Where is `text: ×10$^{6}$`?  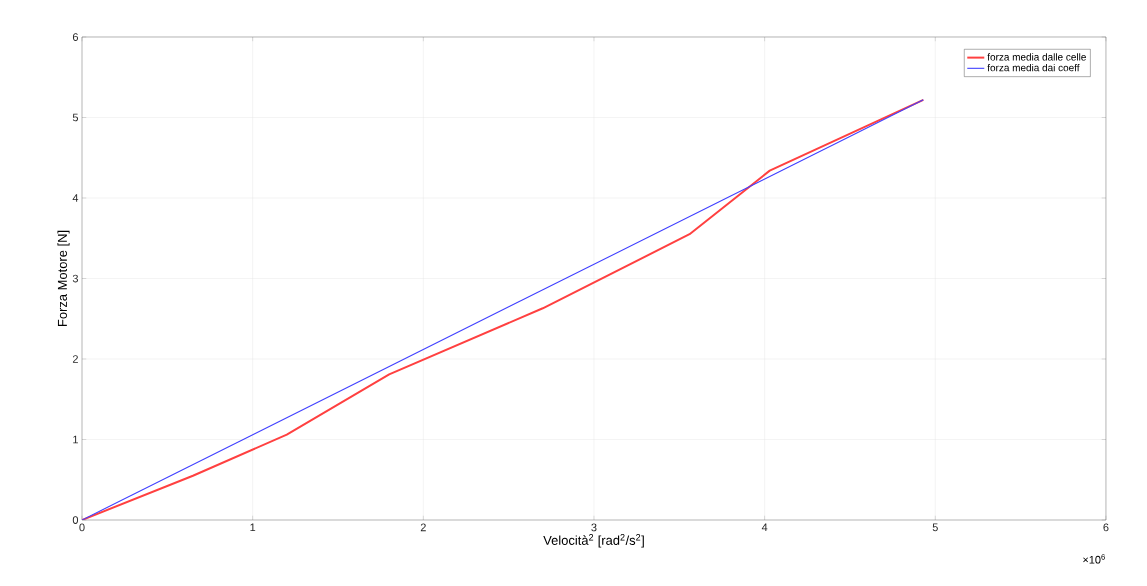 text: ×10$^{6}$ is located at coordinates (1094, 559).